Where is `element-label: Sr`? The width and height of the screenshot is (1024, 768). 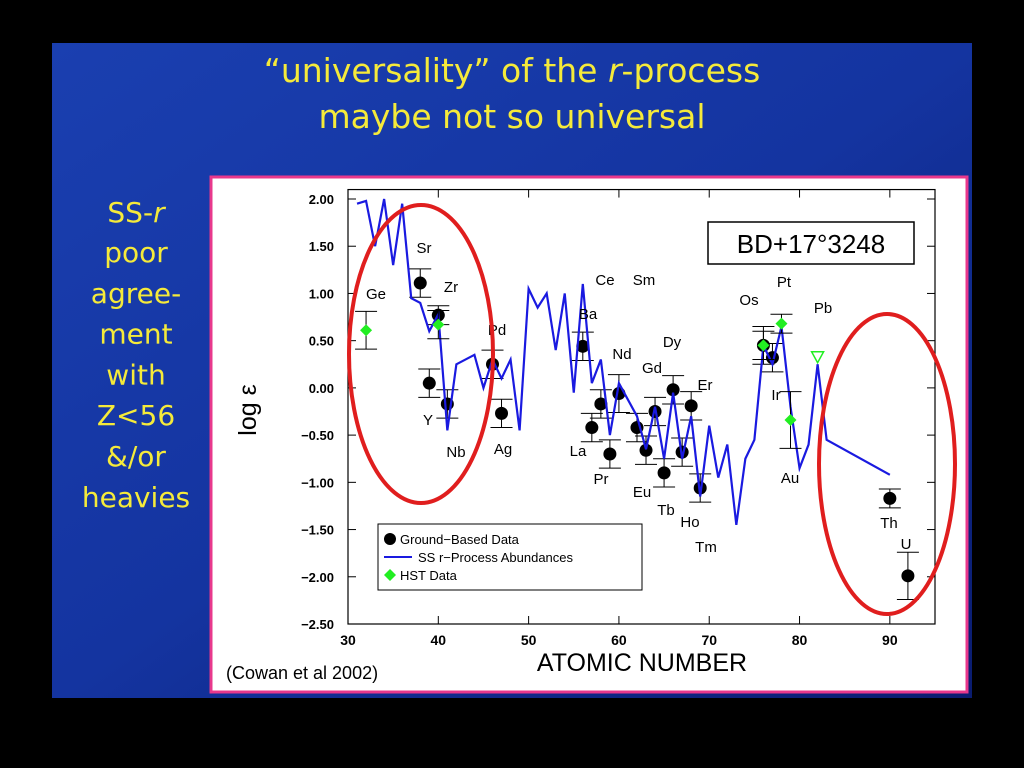 element-label: Sr is located at coordinates (424, 248).